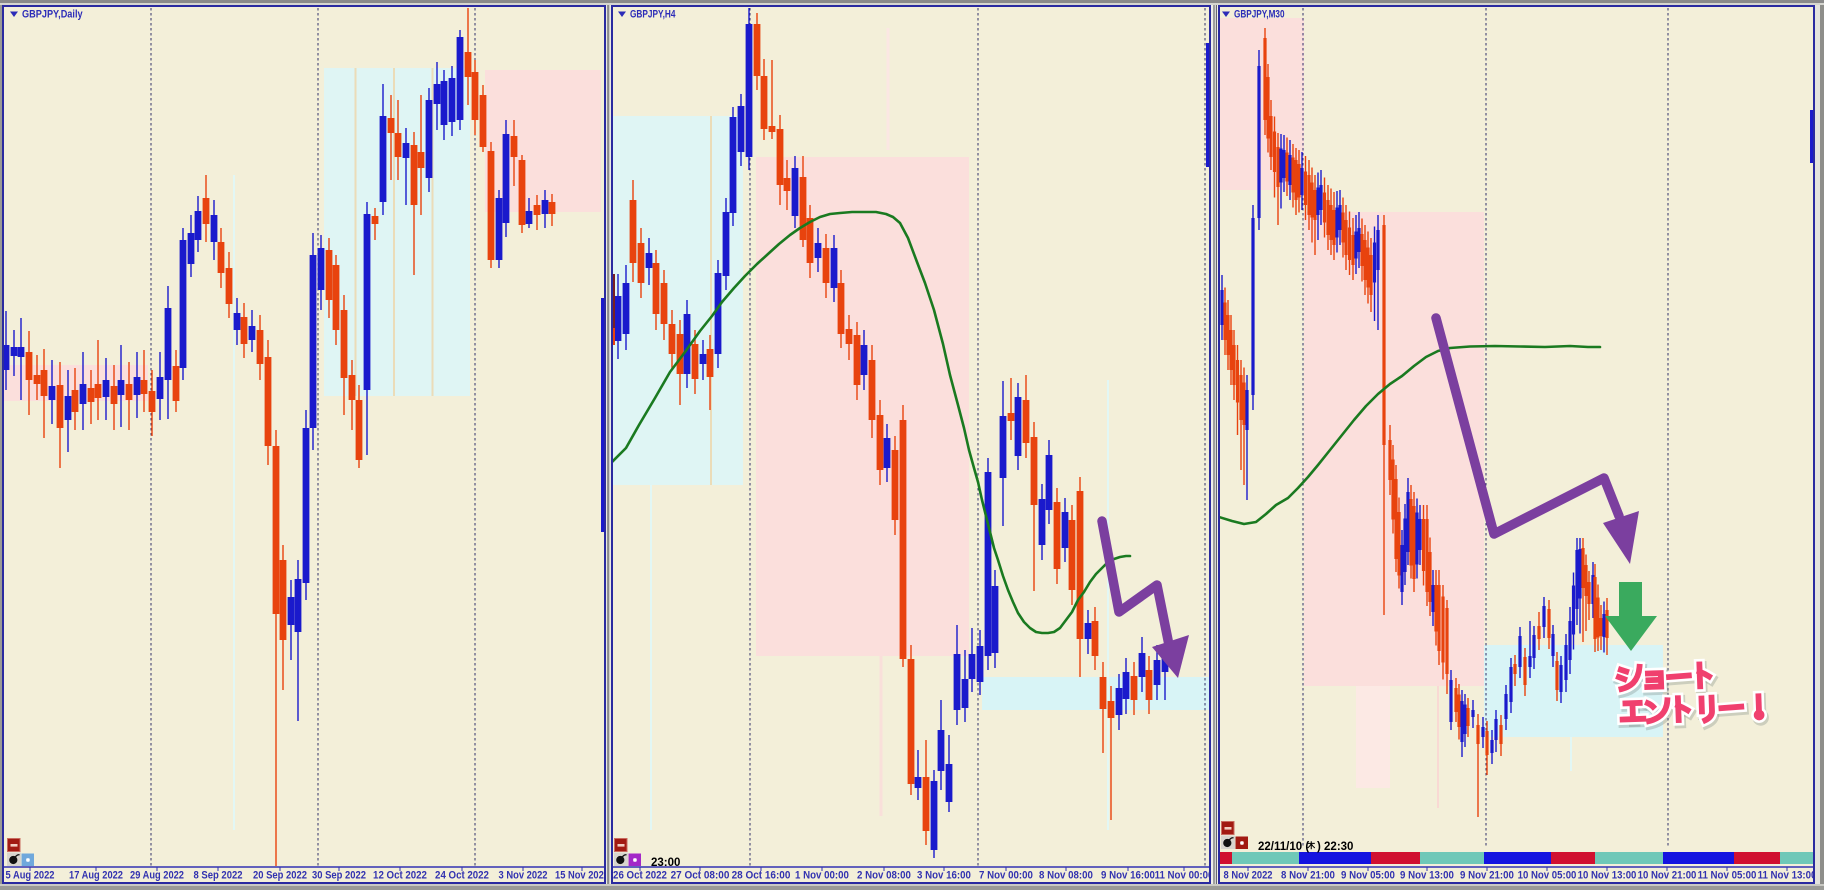 This screenshot has height=890, width=1824. I want to click on svg-text: 20 Sep 2022, so click(280, 876).